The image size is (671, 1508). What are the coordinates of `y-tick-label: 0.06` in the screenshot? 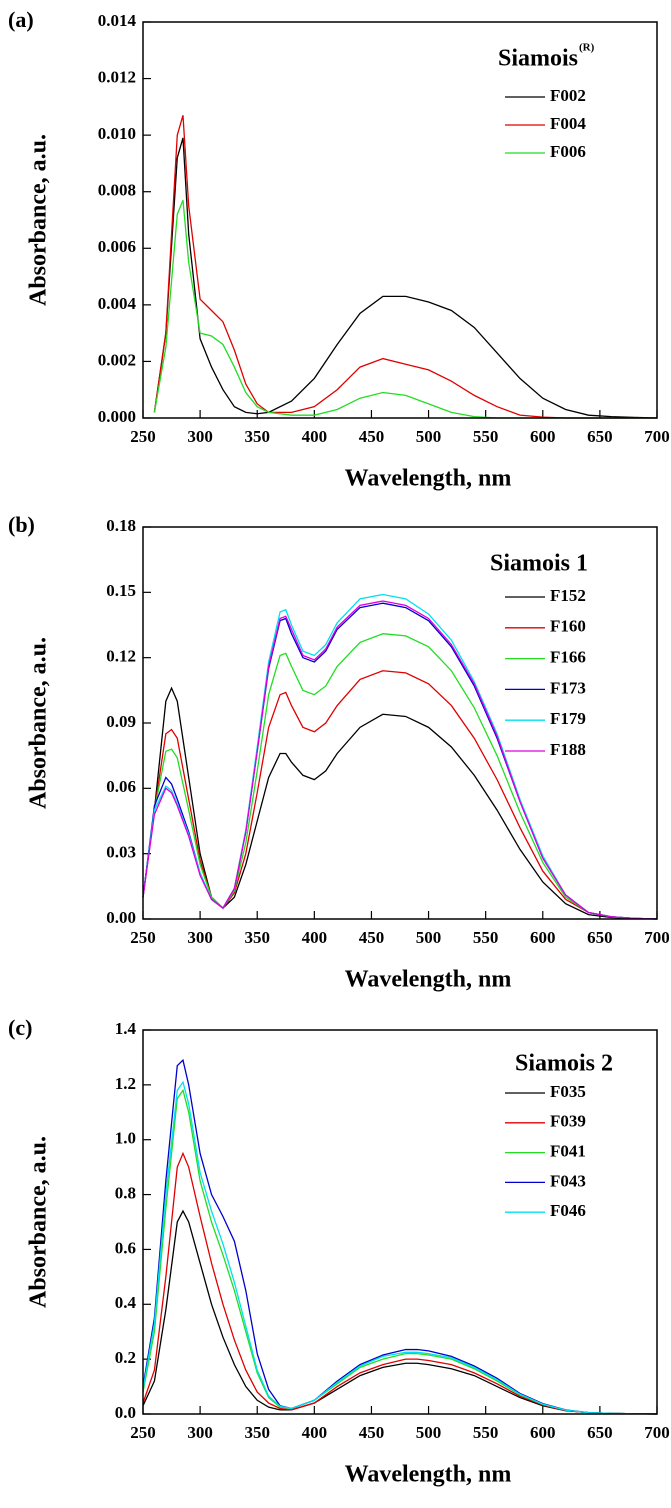 It's located at (121, 786).